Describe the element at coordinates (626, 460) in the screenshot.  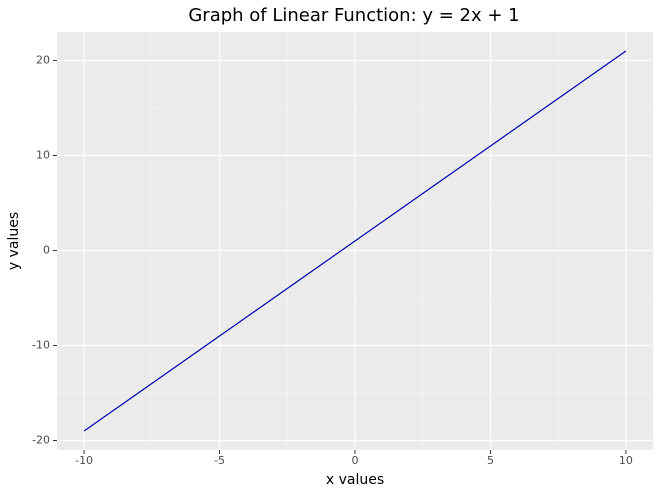
I see `x-tick-label: 10` at that location.